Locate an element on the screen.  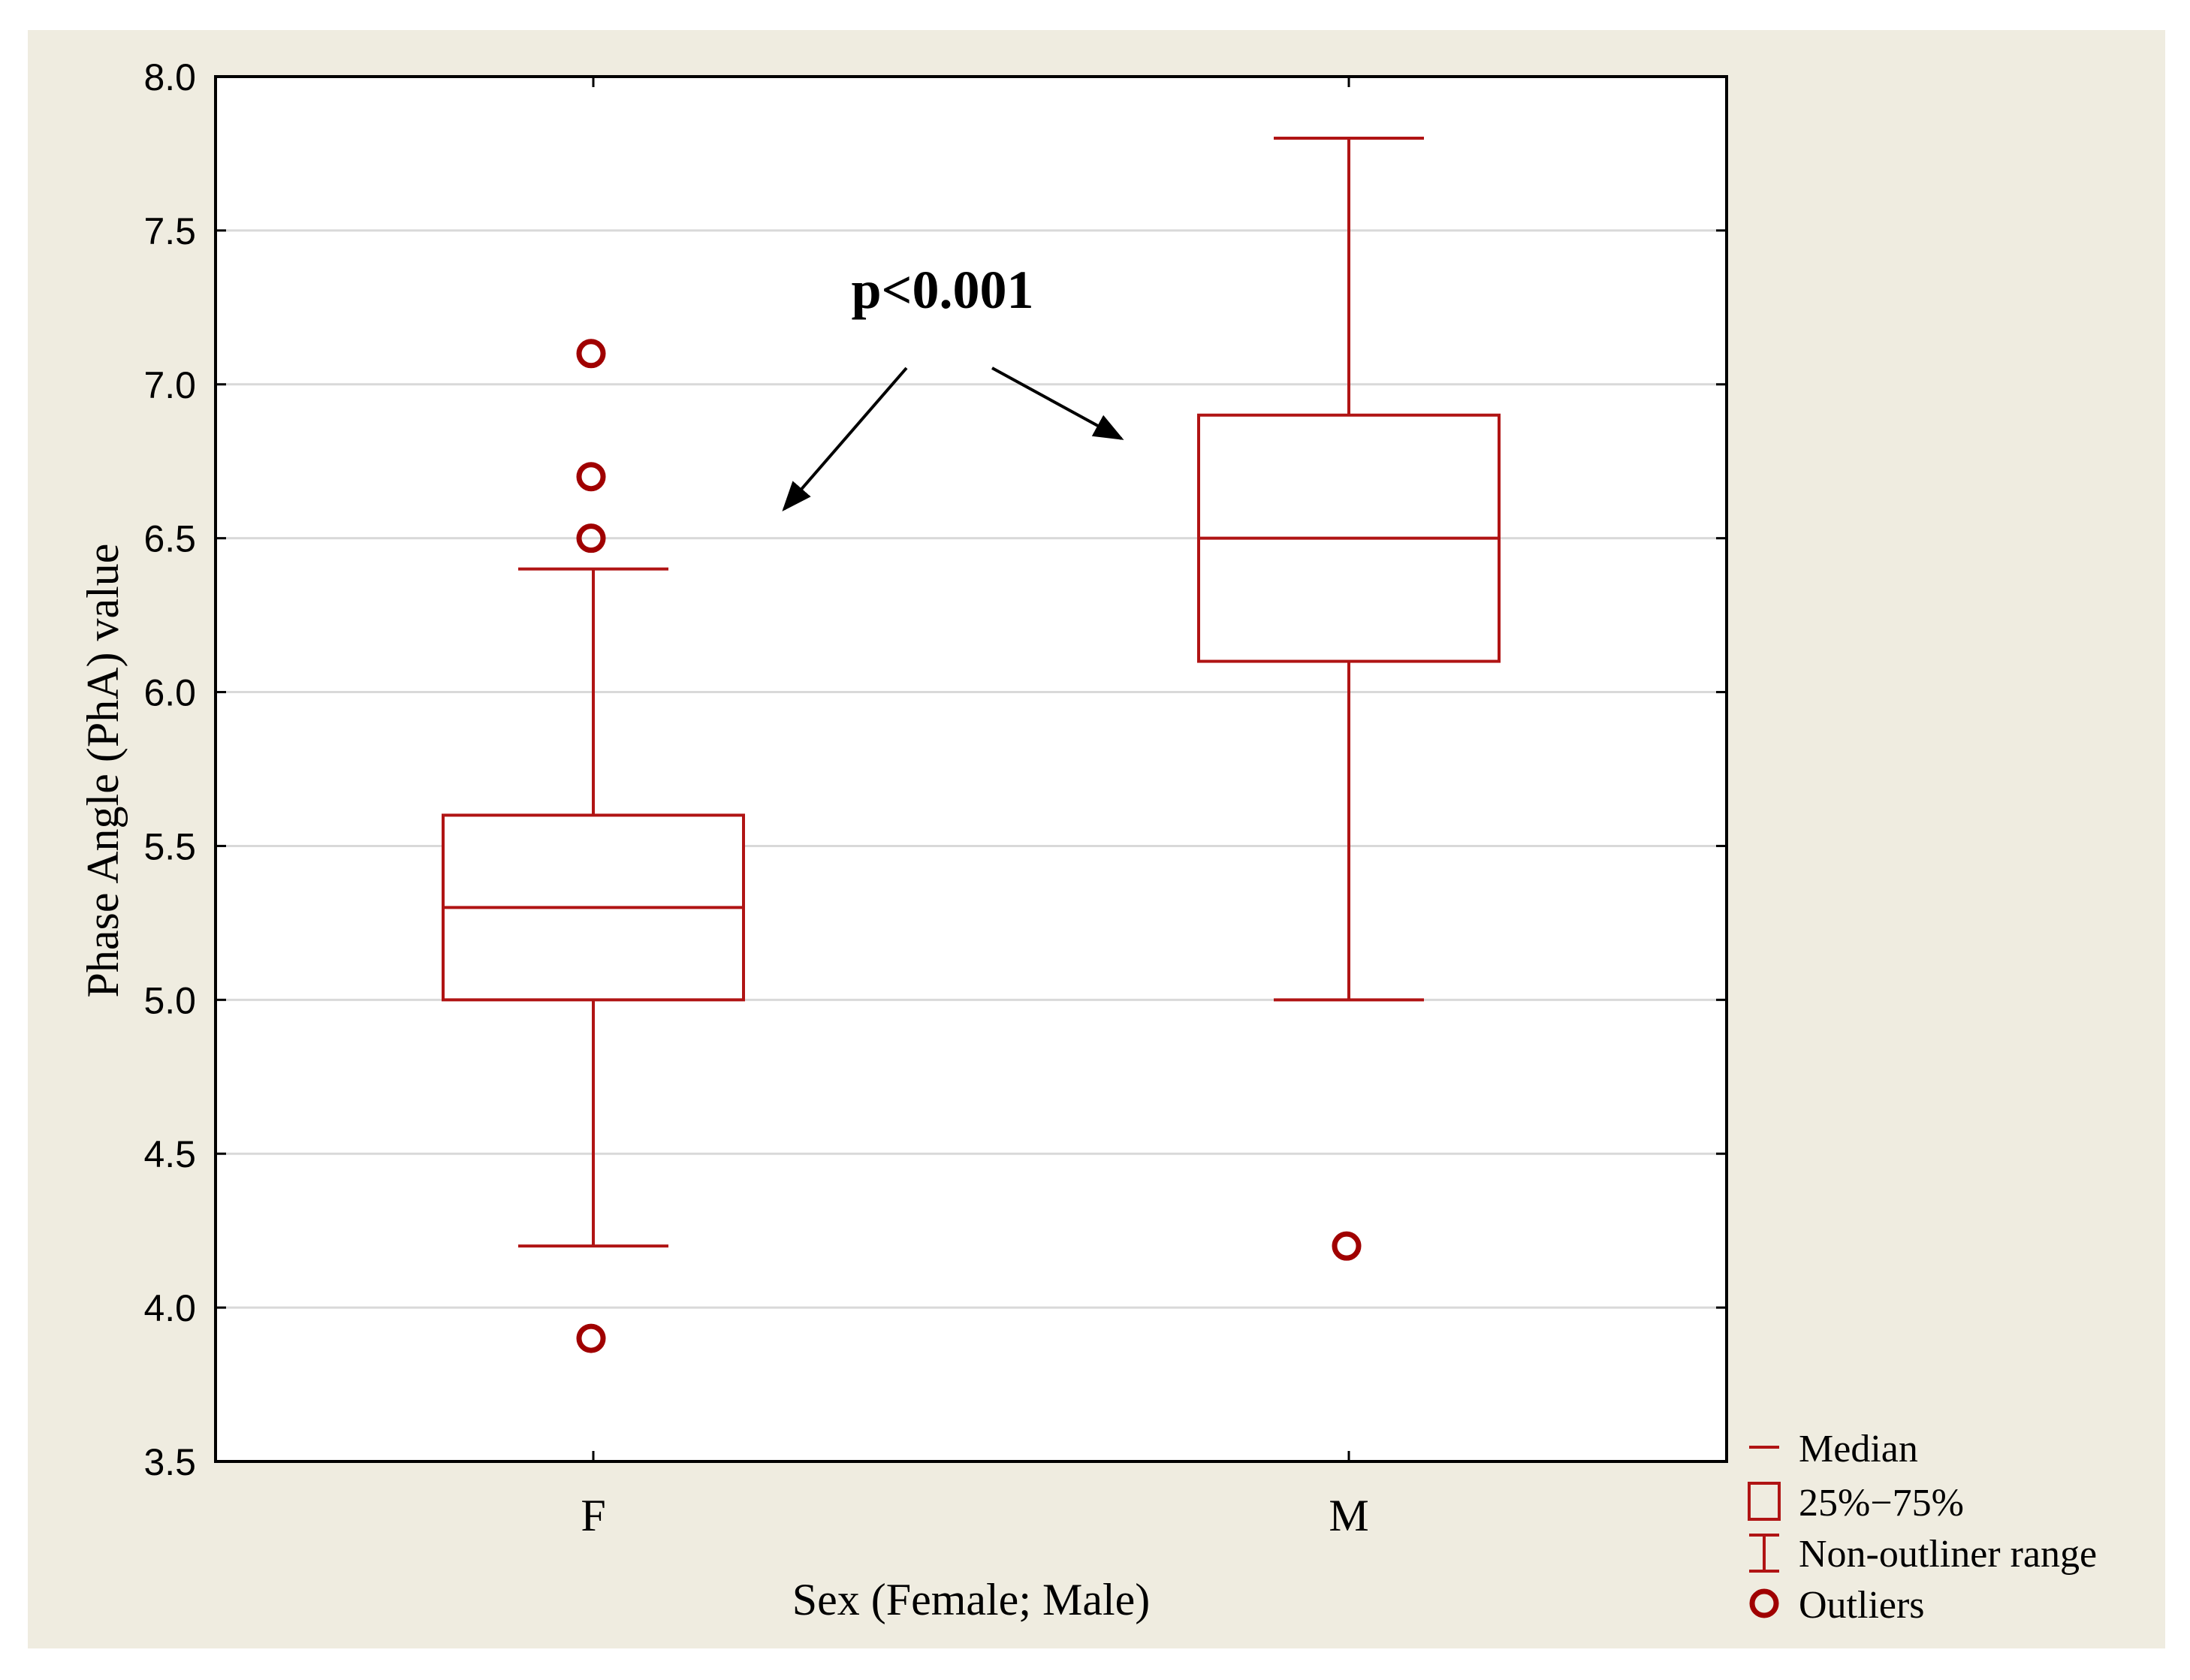
y-tick-label: 7.5 is located at coordinates (169, 231).